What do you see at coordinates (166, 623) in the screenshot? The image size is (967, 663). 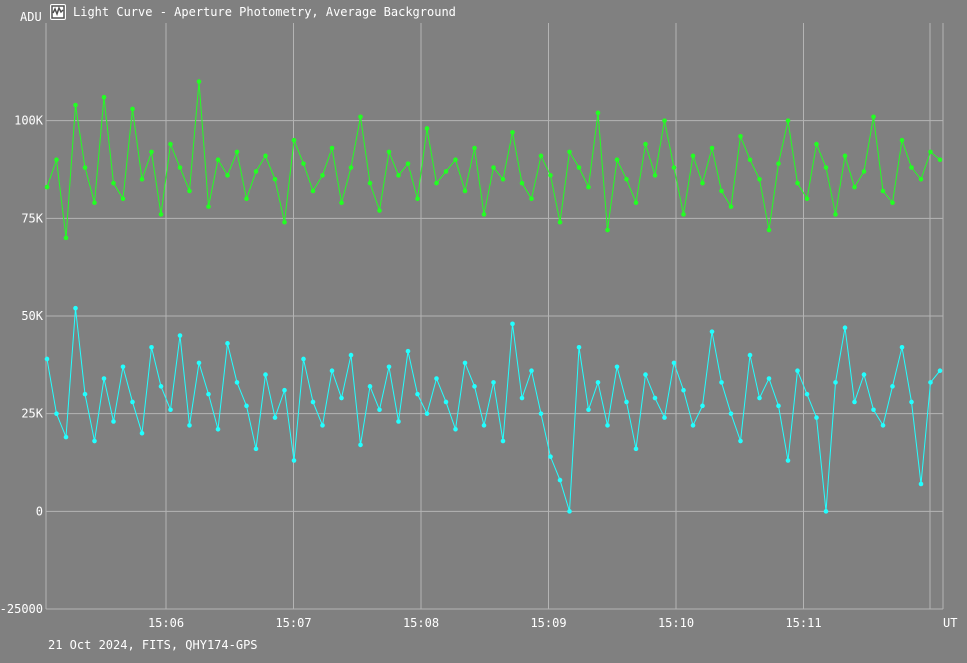 I see `x-tick-label: 15:06` at bounding box center [166, 623].